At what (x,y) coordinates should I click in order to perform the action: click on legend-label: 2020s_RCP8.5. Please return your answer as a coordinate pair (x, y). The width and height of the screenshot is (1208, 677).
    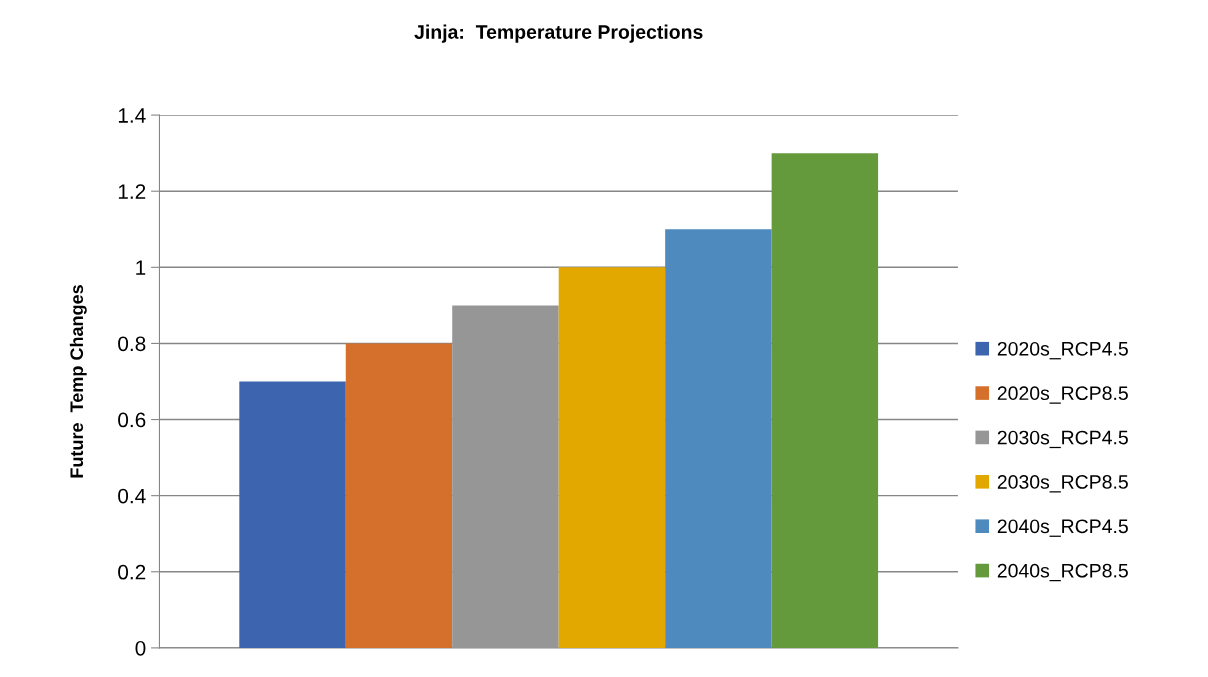
    Looking at the image, I should click on (1062, 395).